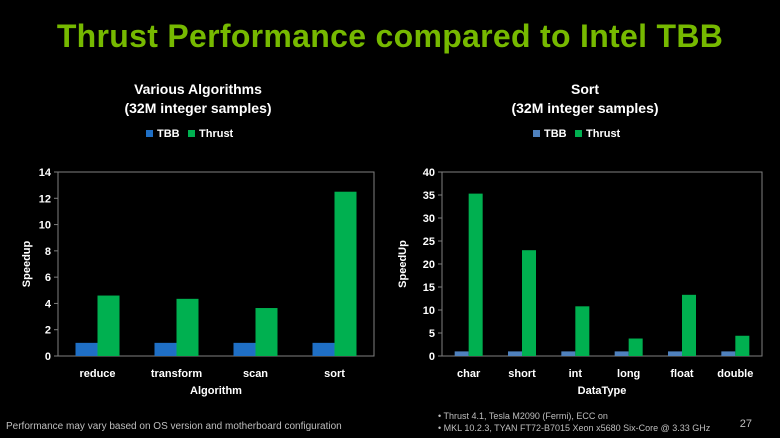  What do you see at coordinates (45, 199) in the screenshot?
I see `y-tick-label: 12` at bounding box center [45, 199].